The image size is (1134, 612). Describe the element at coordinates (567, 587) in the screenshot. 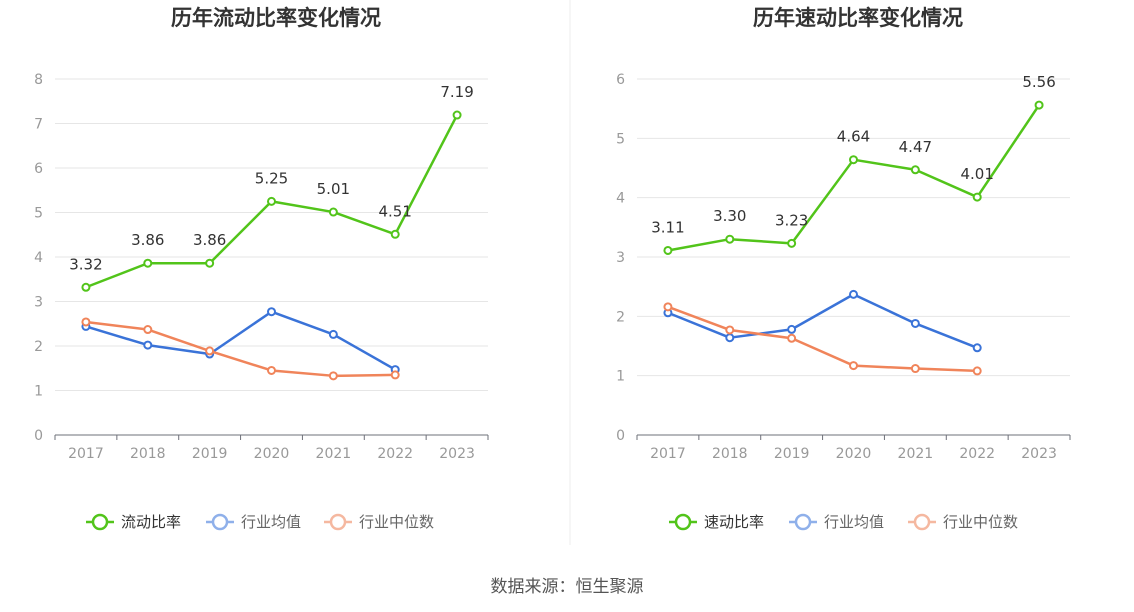

I see `source-note: 数据来源：恒生聚源` at that location.